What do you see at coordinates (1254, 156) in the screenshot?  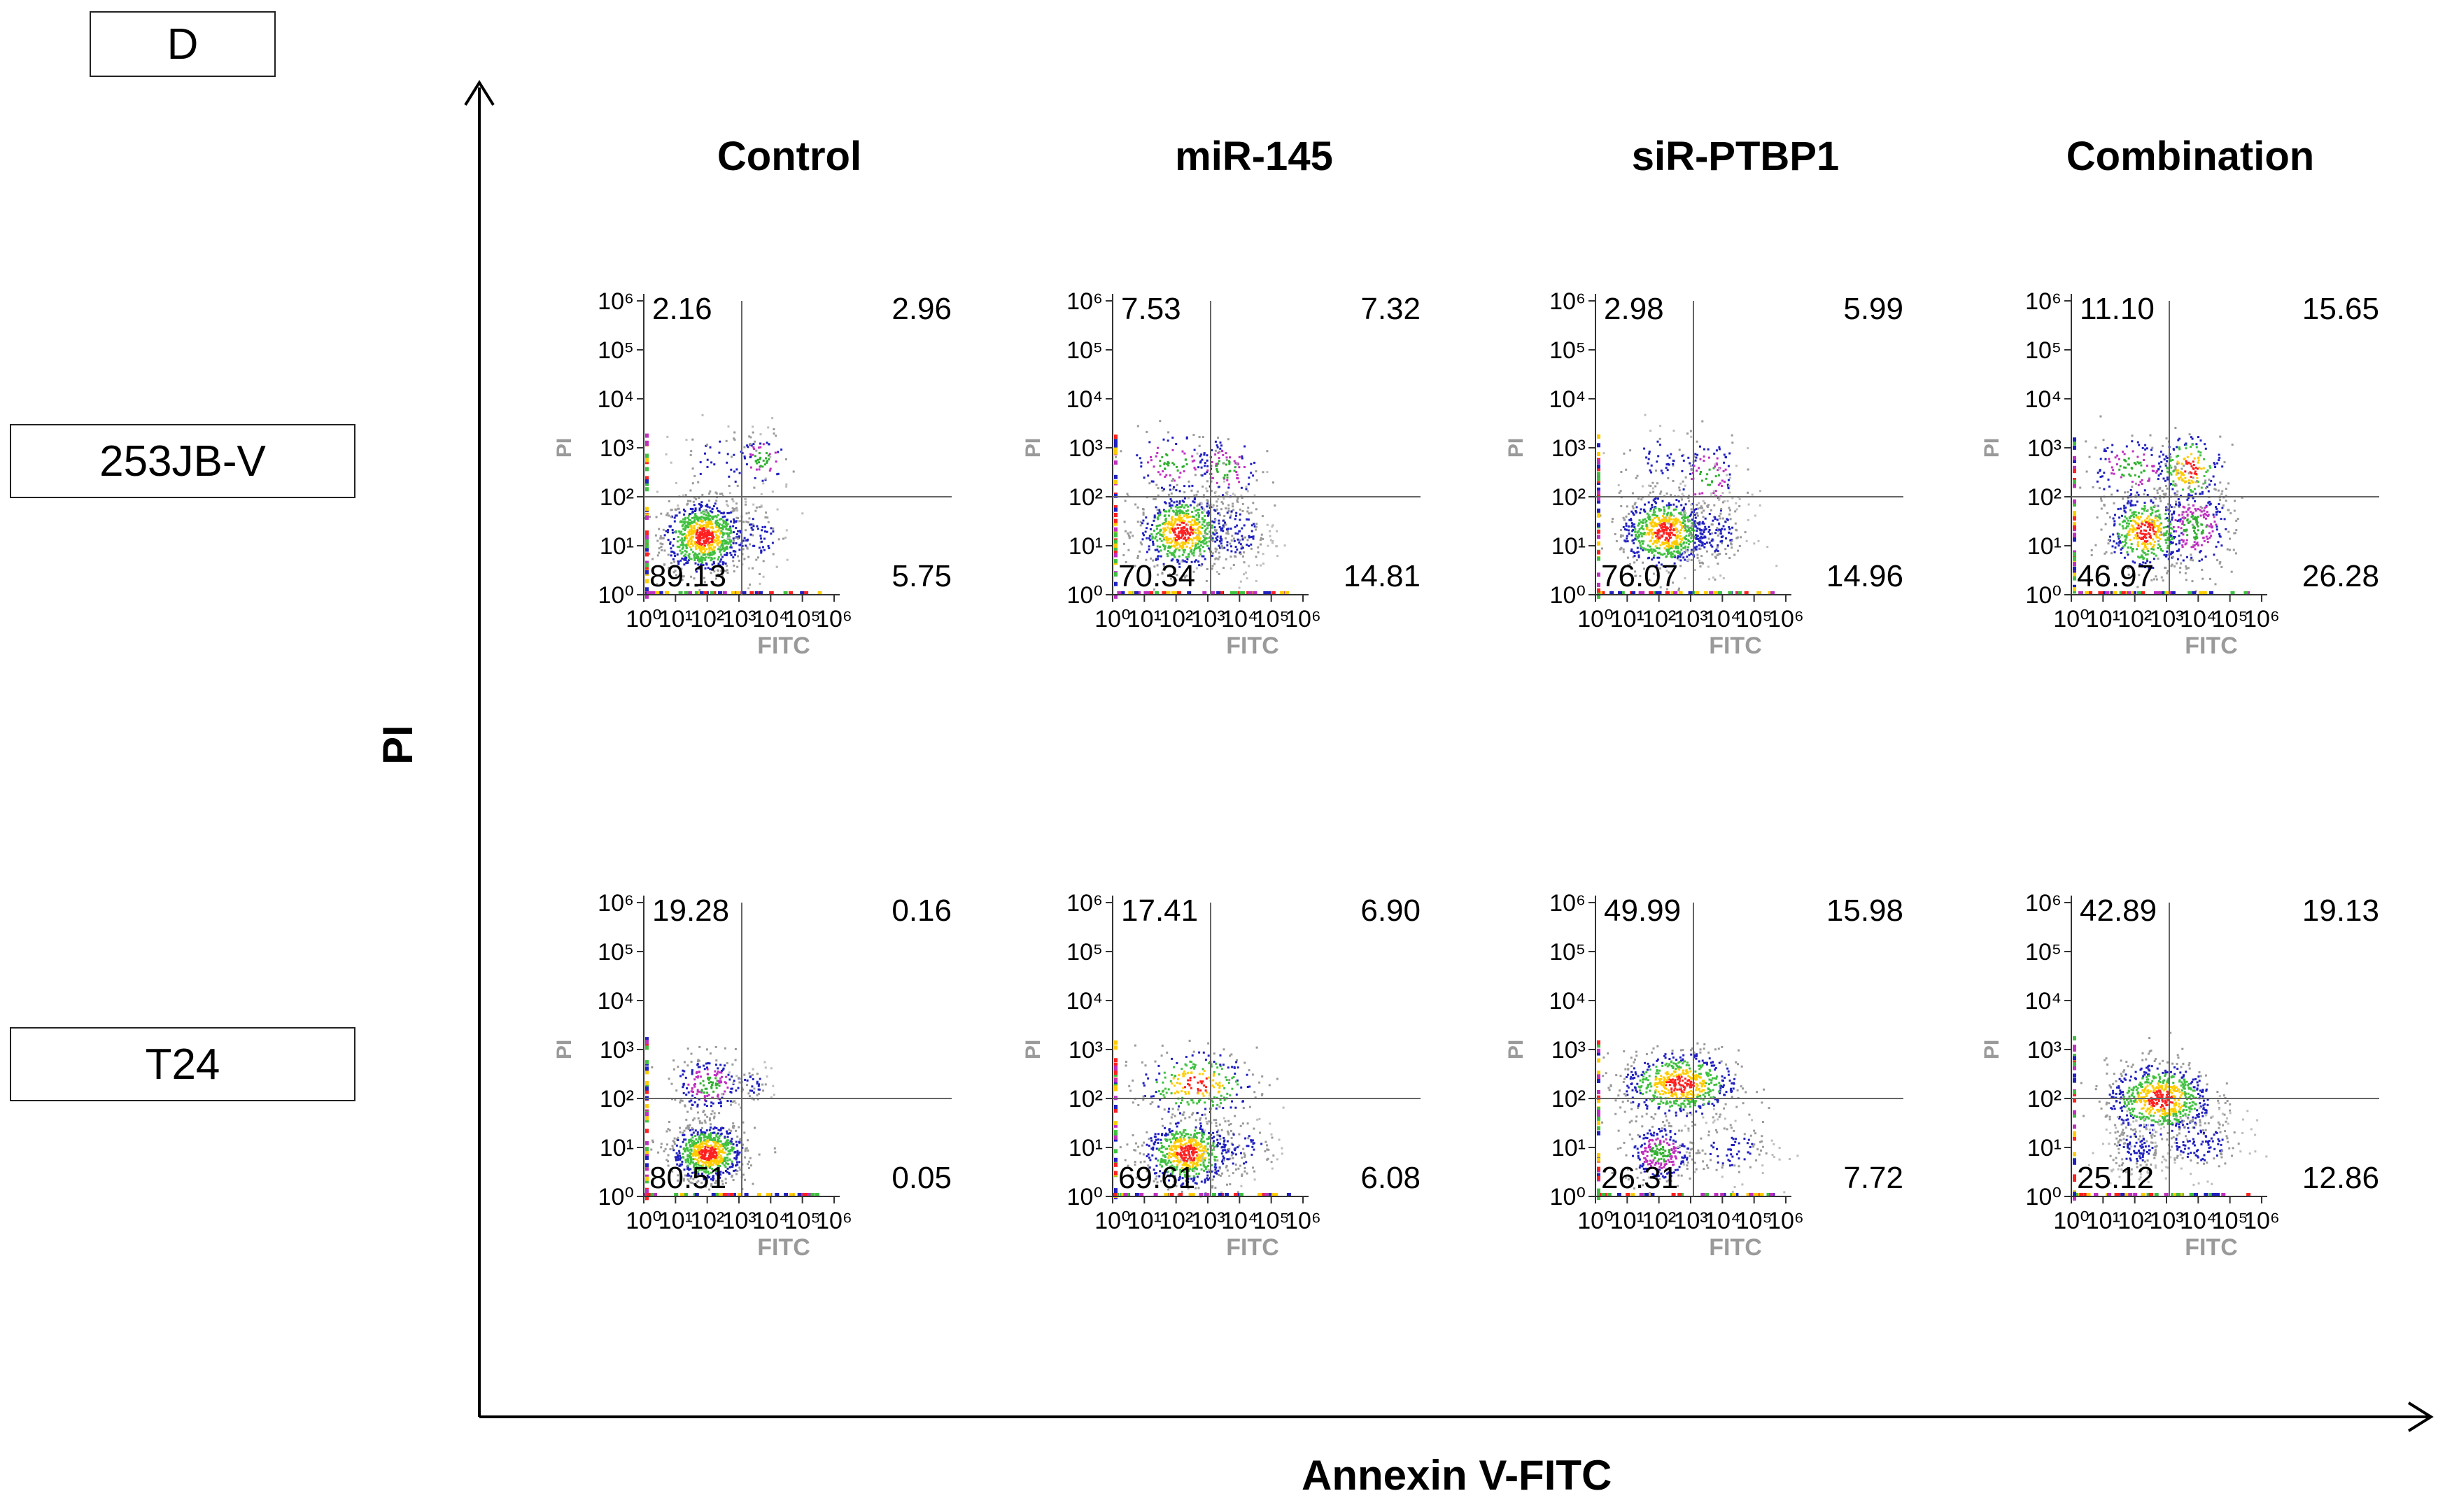 I see `column-title-mir-145: miR-145` at bounding box center [1254, 156].